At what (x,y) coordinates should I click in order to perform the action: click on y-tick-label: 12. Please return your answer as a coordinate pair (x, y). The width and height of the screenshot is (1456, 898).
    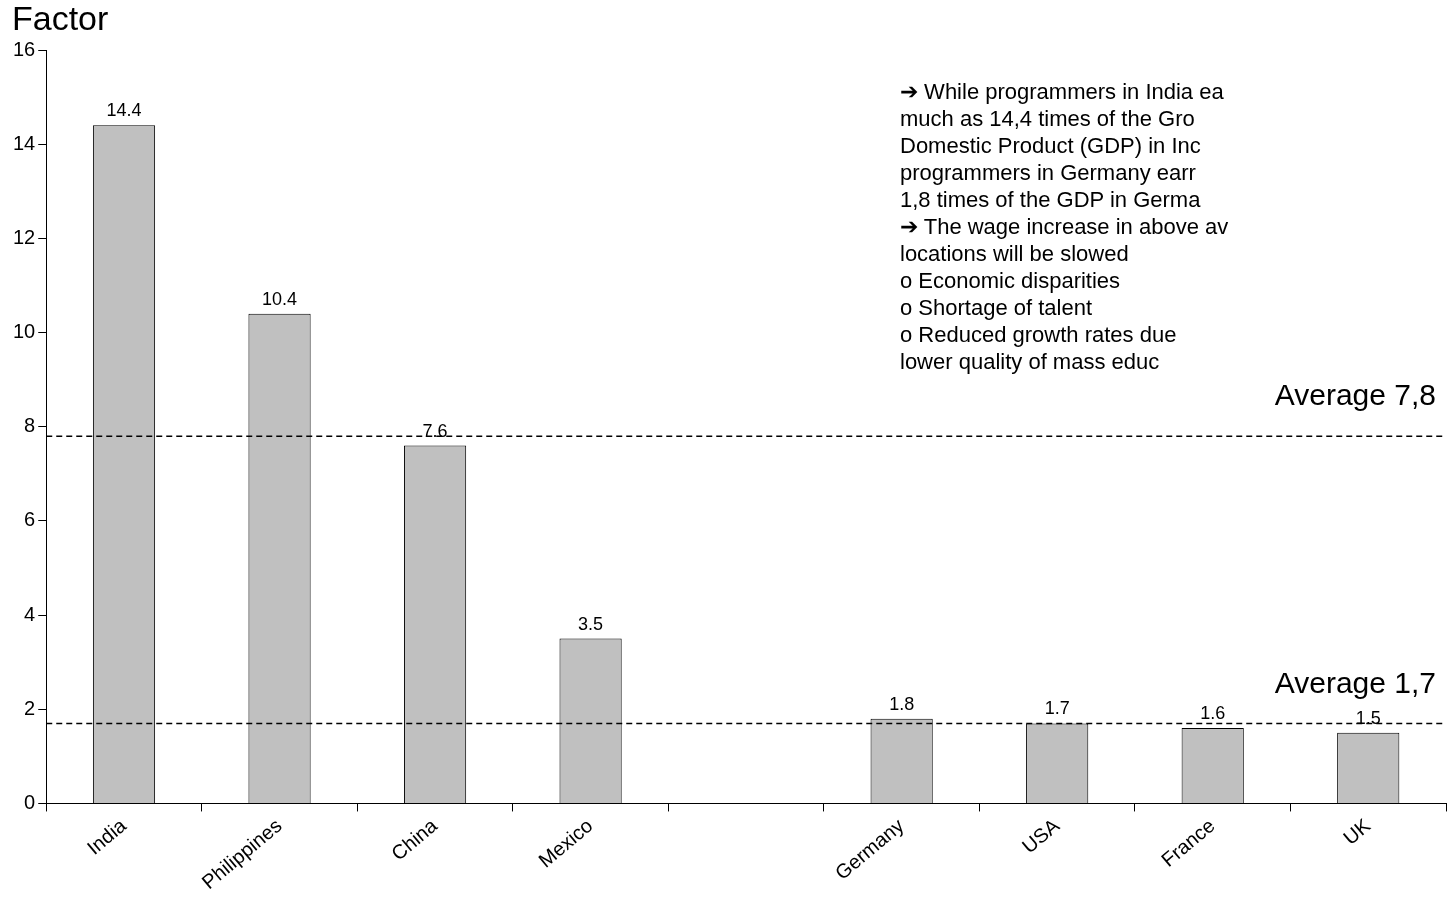
    Looking at the image, I should click on (24, 236).